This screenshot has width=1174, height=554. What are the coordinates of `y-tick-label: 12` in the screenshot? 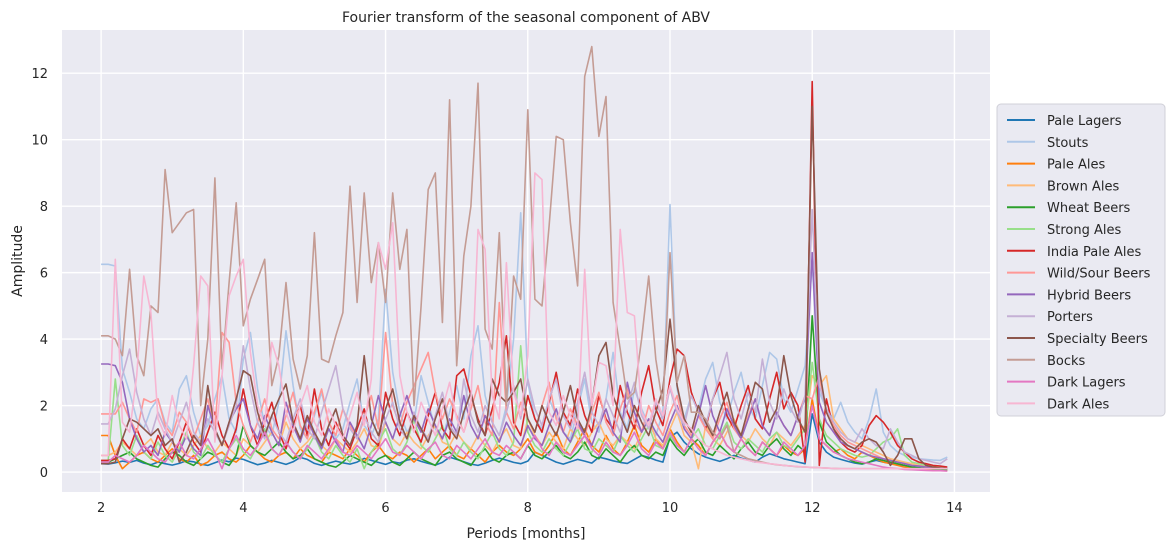 It's located at (39, 74).